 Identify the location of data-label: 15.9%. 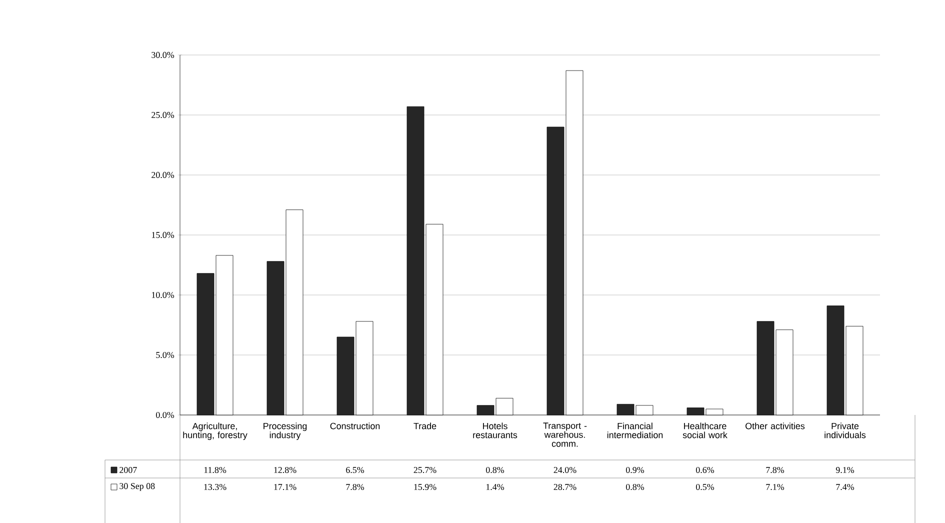
(425, 487).